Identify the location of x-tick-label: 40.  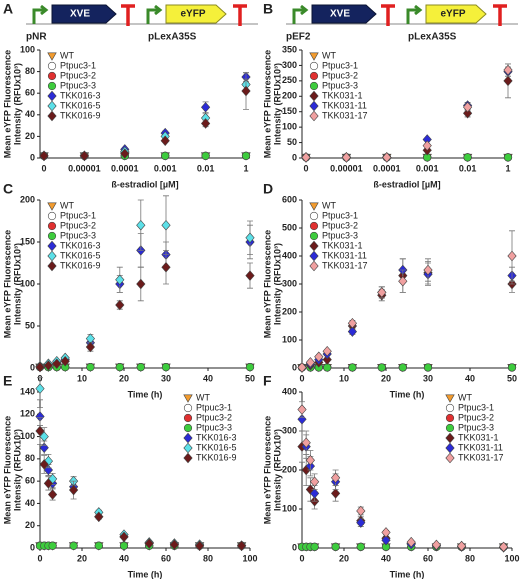
(208, 378).